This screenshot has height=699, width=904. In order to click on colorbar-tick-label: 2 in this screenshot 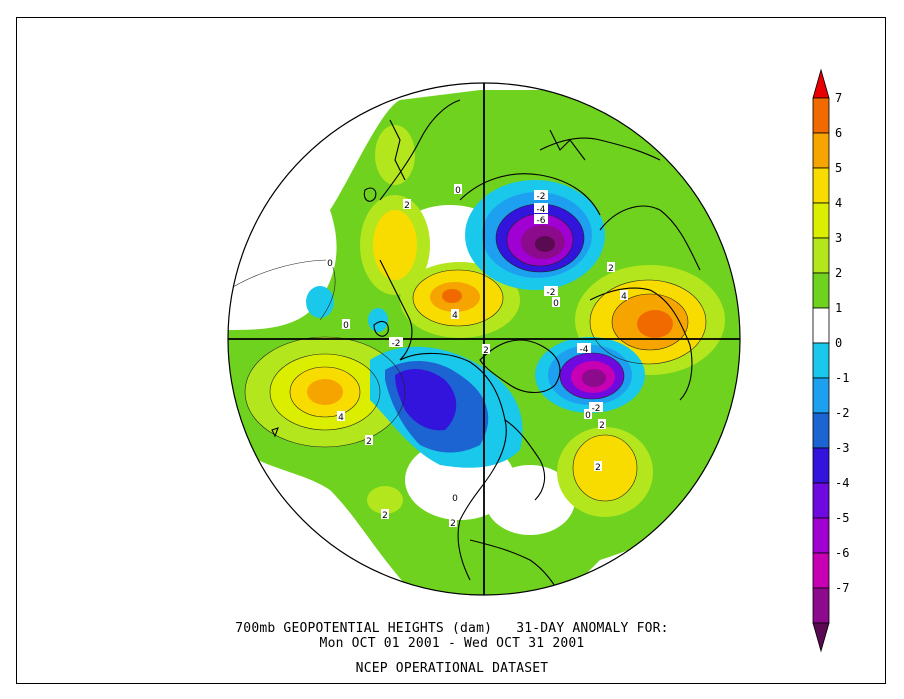, I will do `click(838, 273)`.